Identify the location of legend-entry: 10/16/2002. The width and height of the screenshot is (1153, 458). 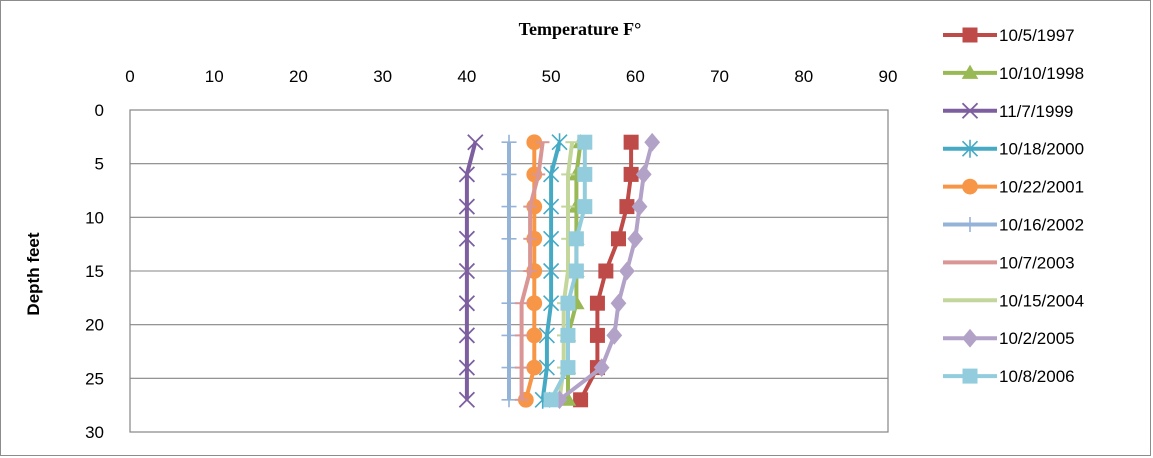
(1013, 225).